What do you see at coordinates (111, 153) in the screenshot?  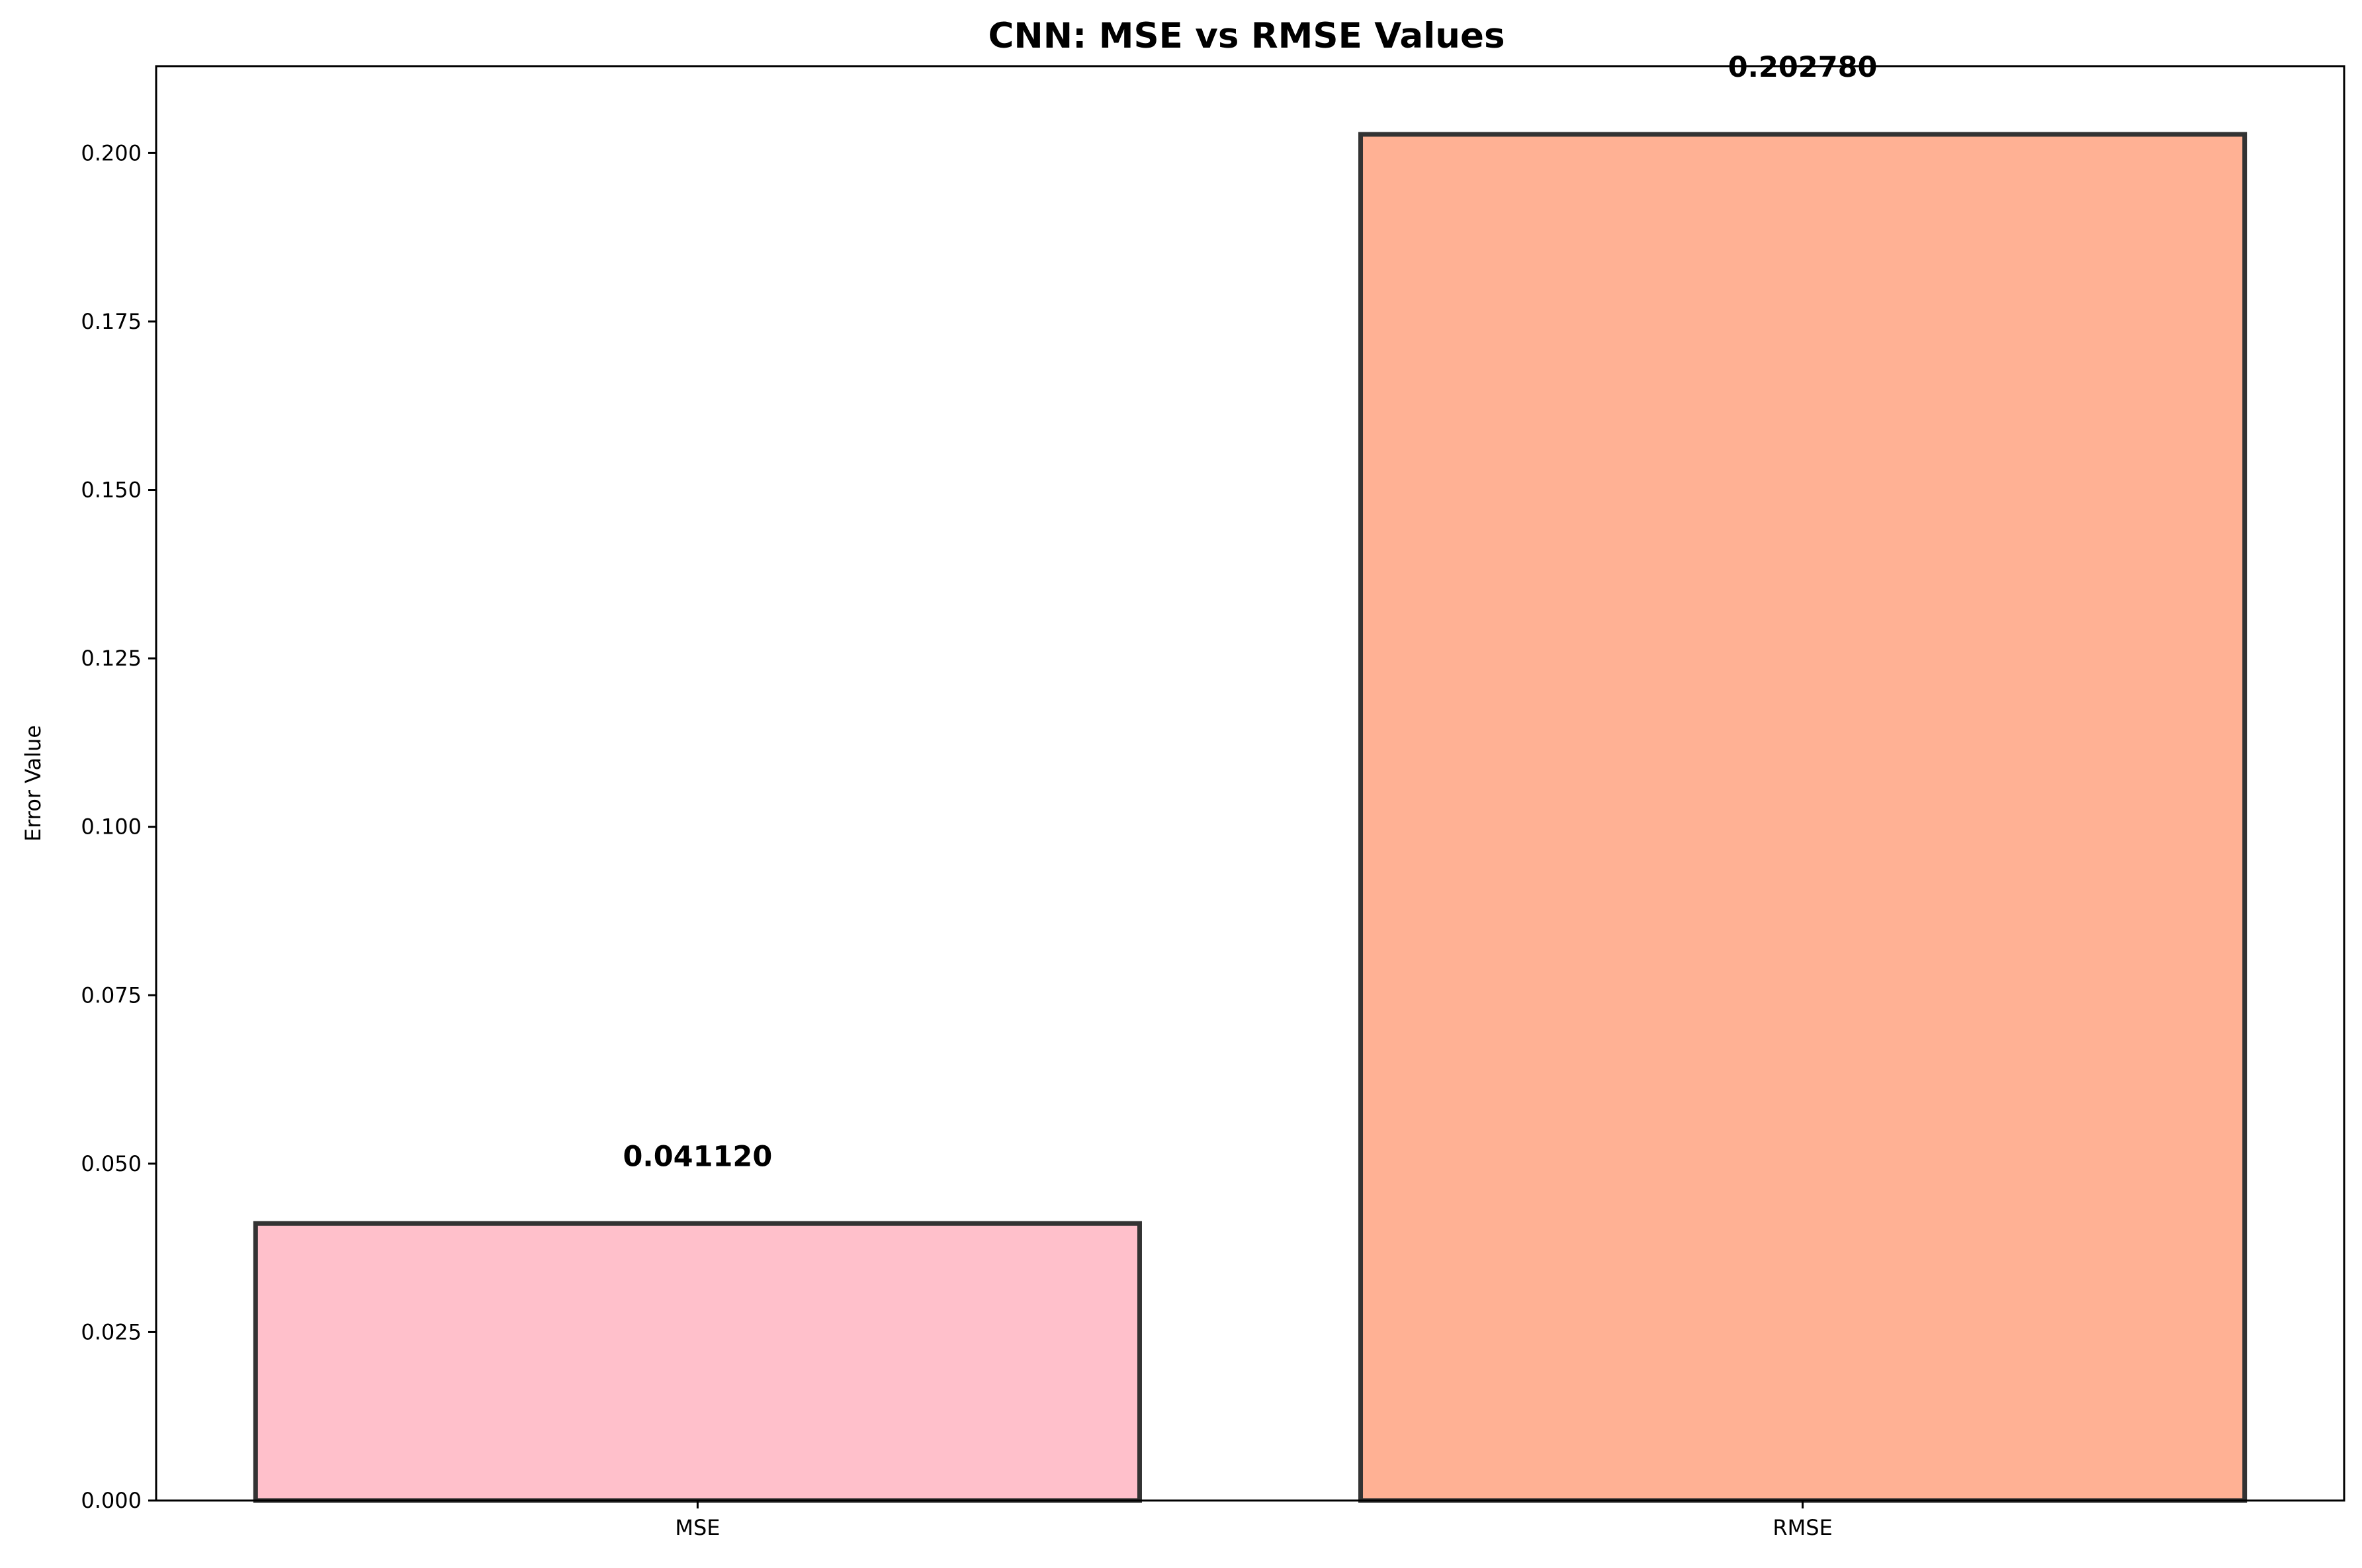 I see `y-tick-label: 0.200` at bounding box center [111, 153].